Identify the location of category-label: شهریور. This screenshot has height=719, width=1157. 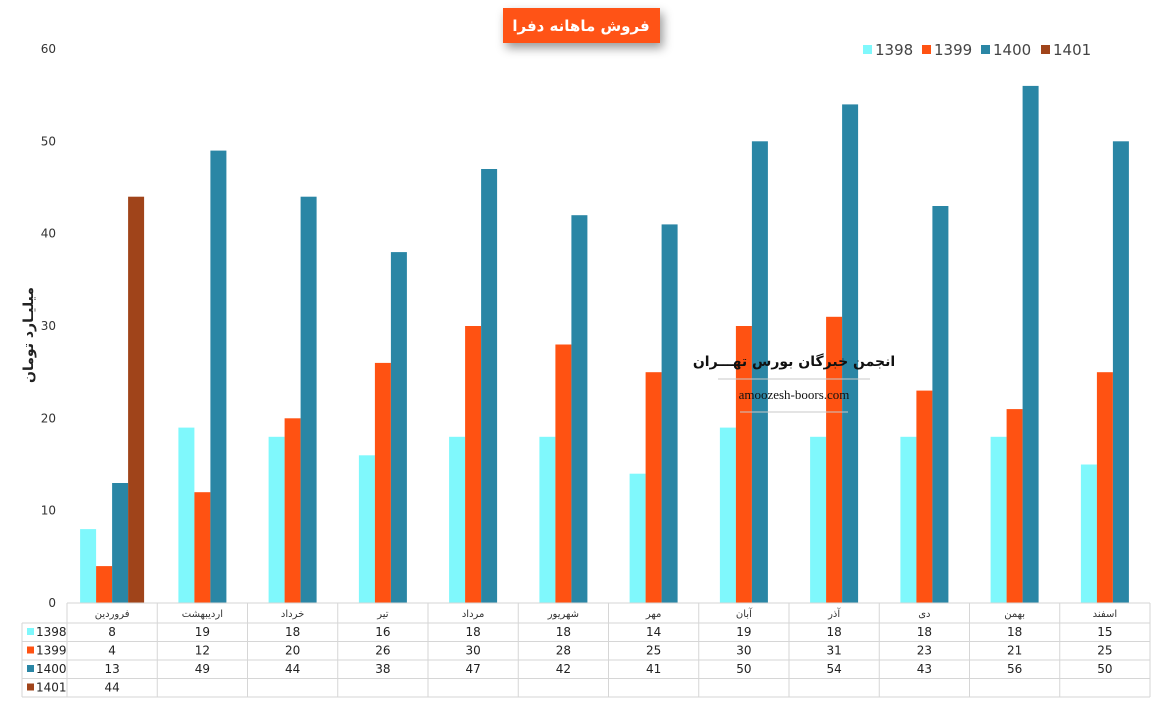
(563, 614).